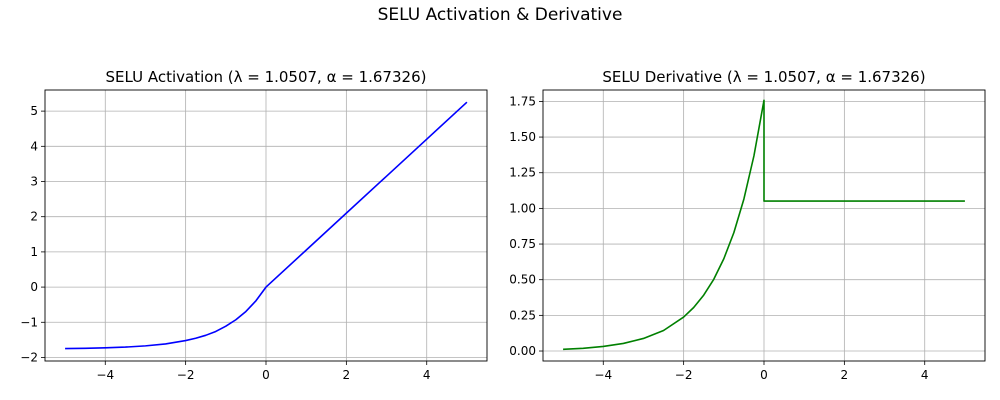 This screenshot has height=400, width=1000. Describe the element at coordinates (34, 111) in the screenshot. I see `y-tick-label: 5` at that location.